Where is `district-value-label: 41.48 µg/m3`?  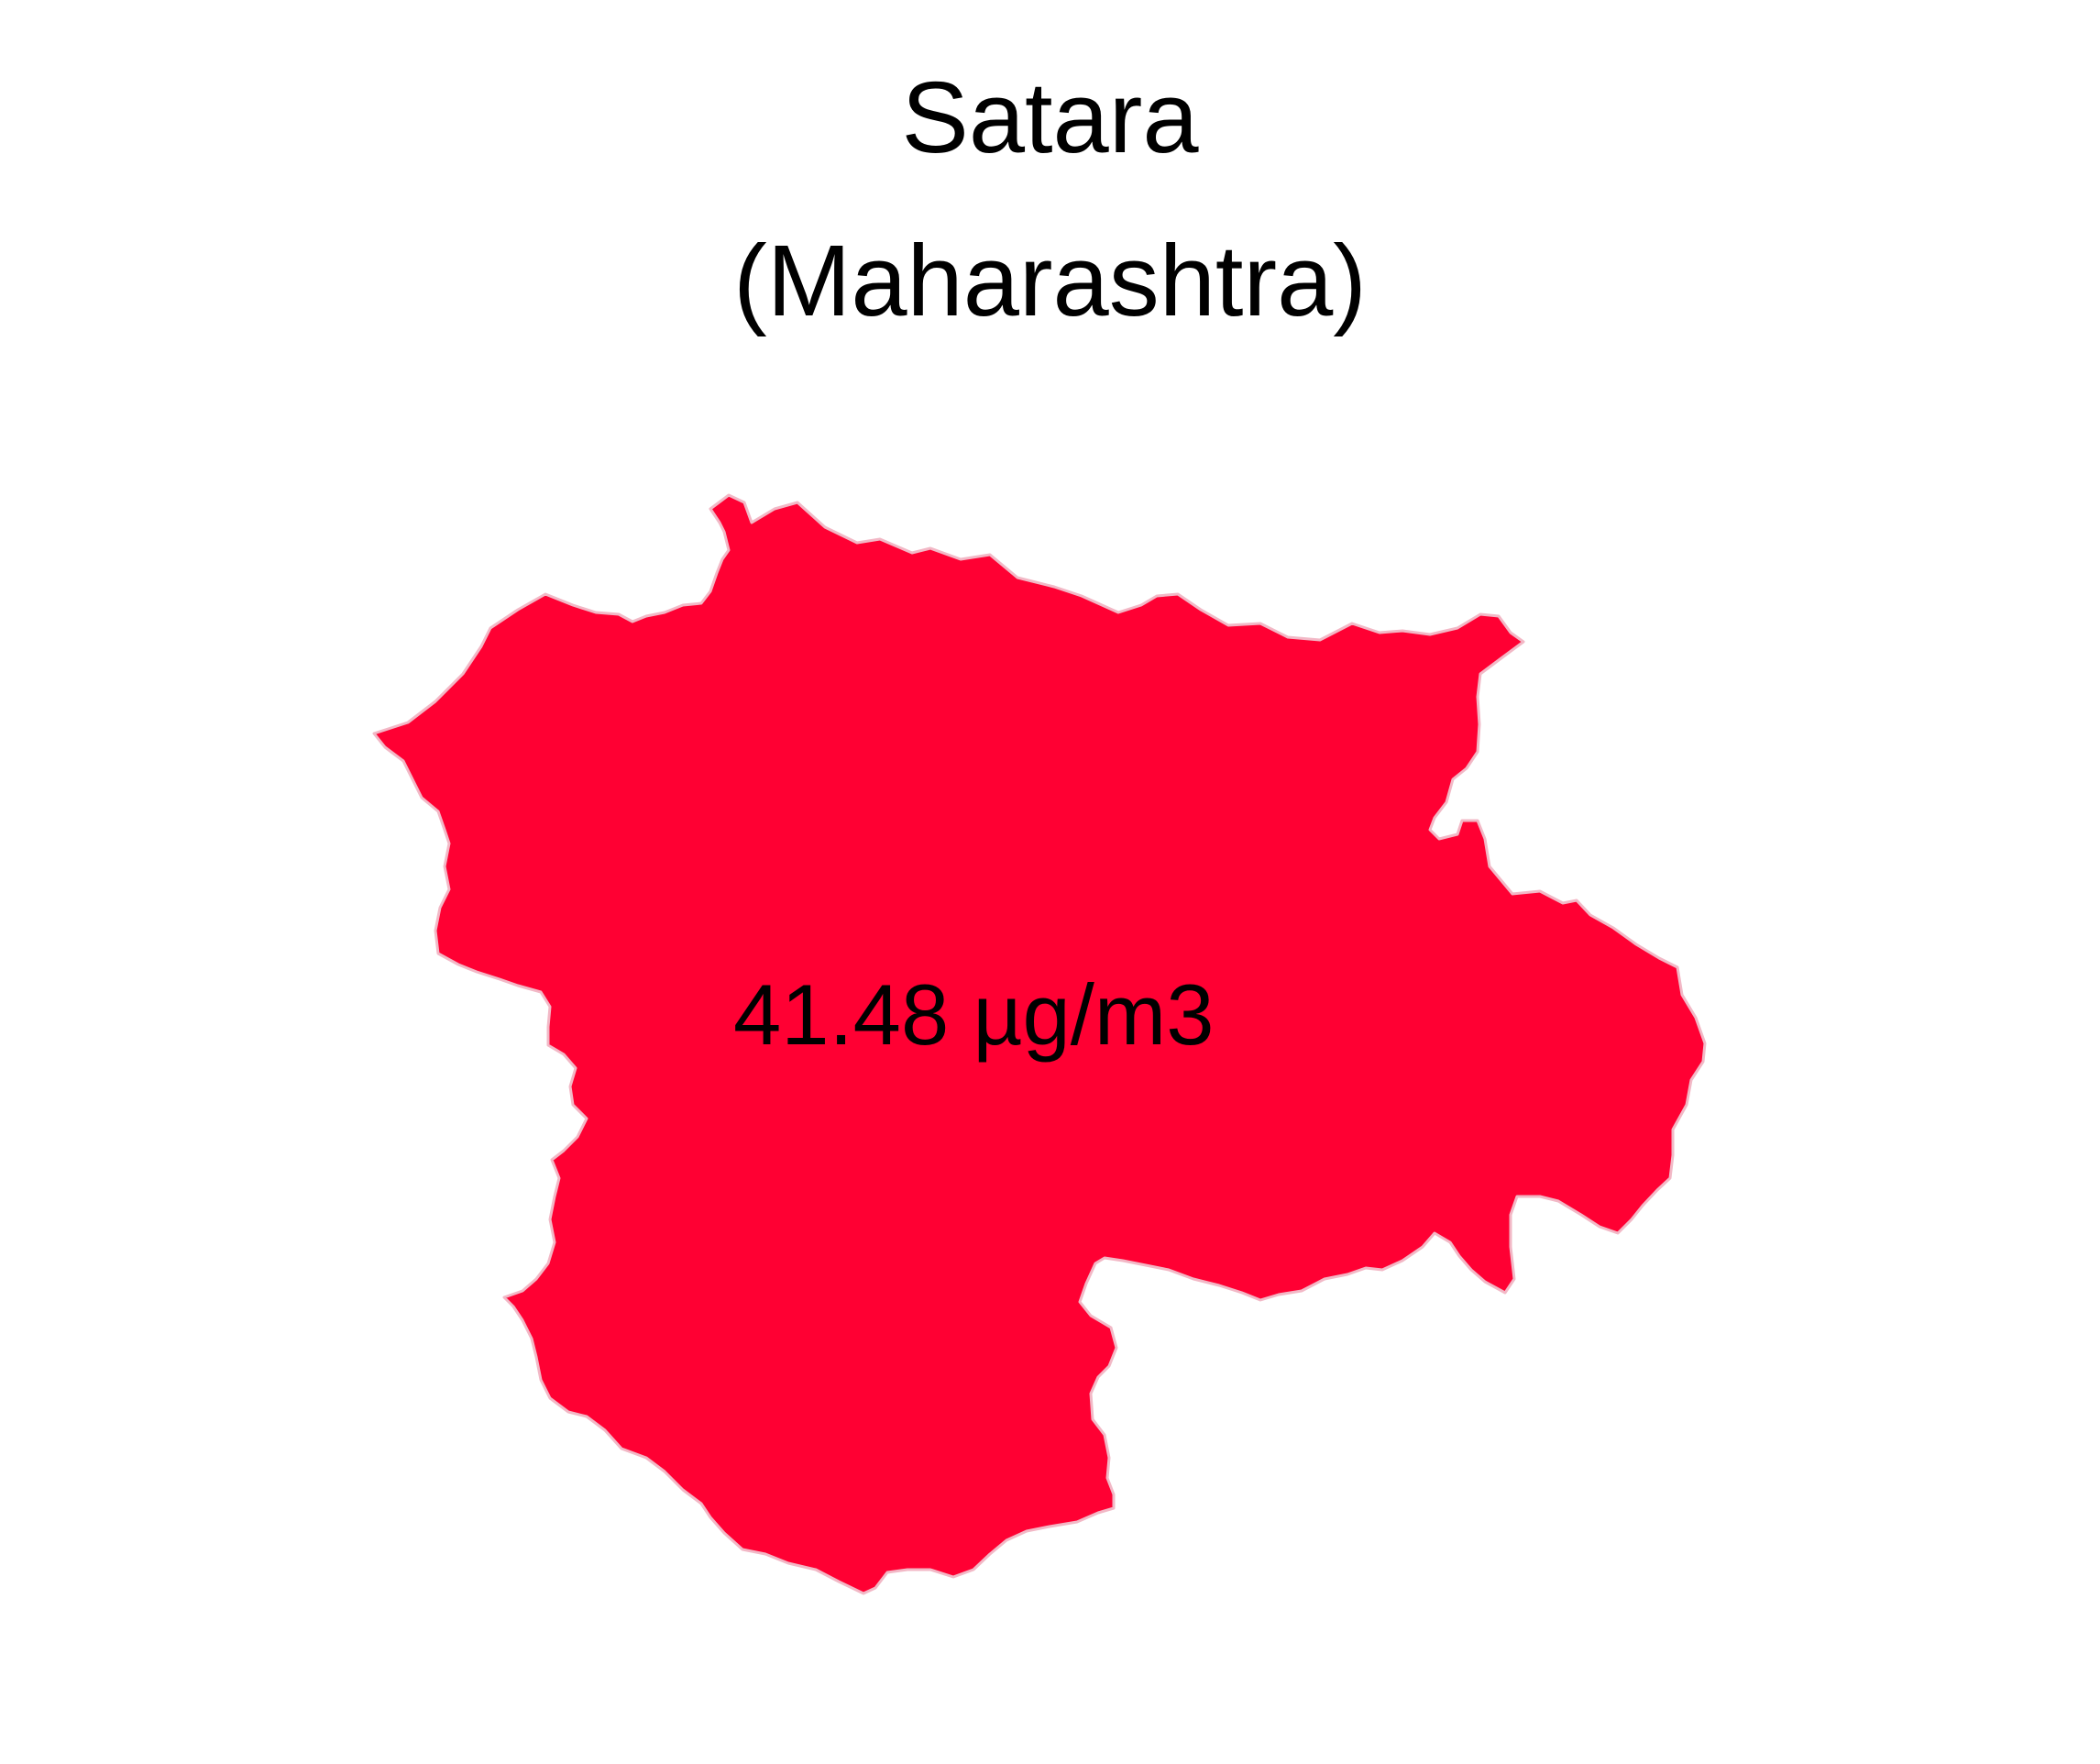
district-value-label: 41.48 µg/m3 is located at coordinates (974, 1014).